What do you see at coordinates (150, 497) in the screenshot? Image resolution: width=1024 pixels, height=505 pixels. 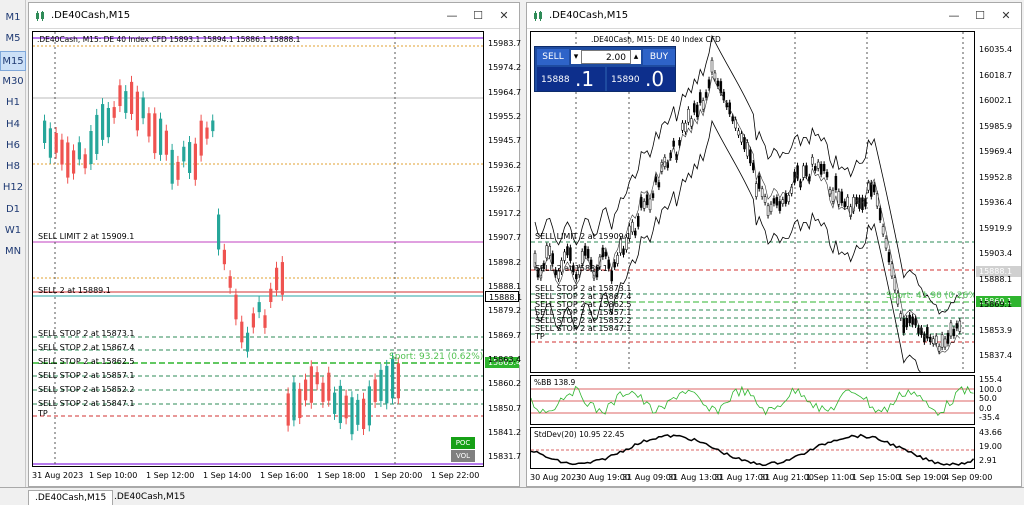 I see `chart-tab-2: .DE40Cash,M15` at bounding box center [150, 497].